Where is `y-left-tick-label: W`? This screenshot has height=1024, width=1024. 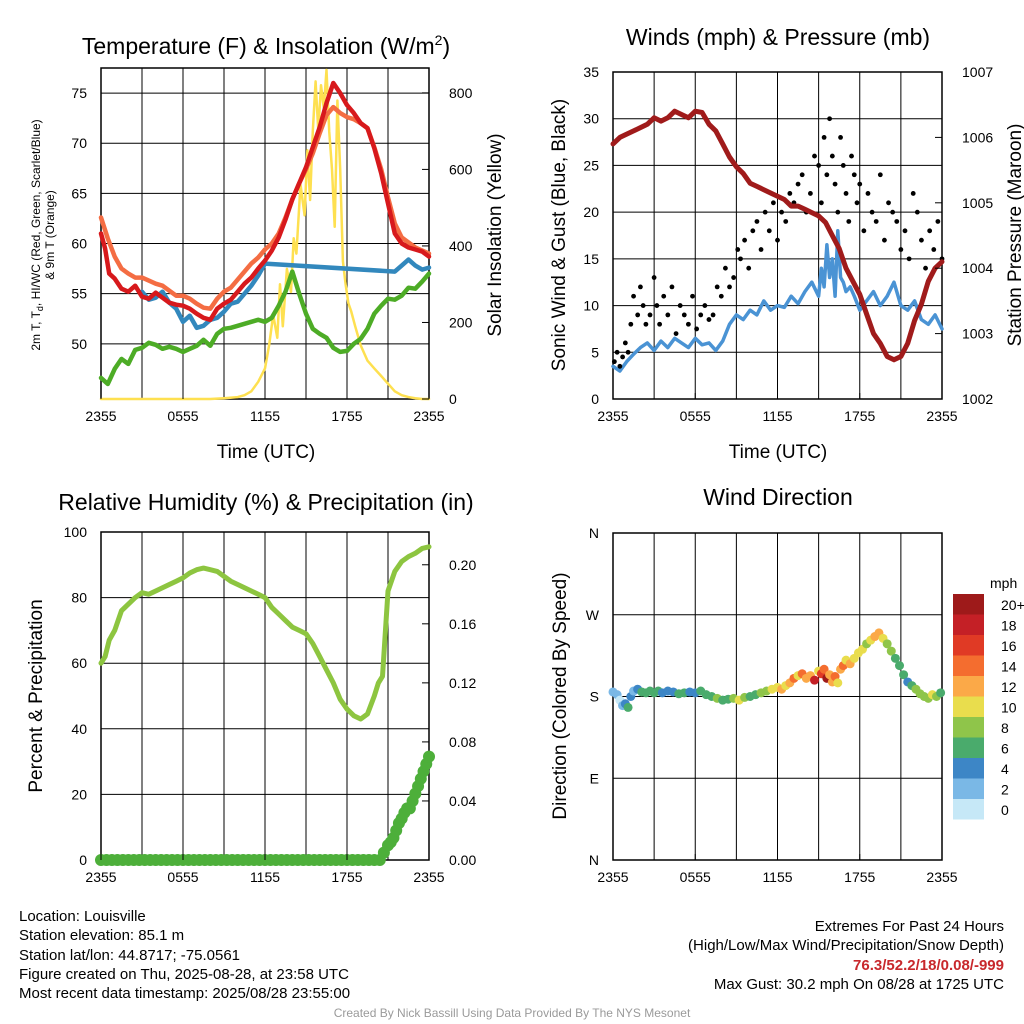 y-left-tick-label: W is located at coordinates (593, 615).